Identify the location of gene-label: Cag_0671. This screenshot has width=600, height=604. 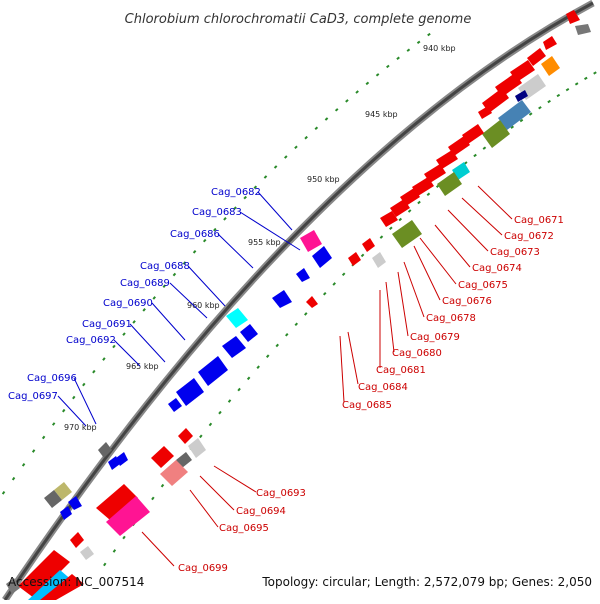
(539, 220).